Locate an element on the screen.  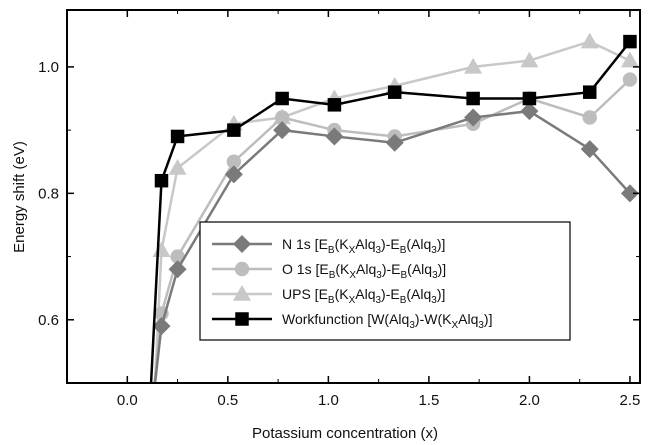
legend-label: Workfunction [W(Alq3)-W(KXAlq3)] is located at coordinates (387, 321).